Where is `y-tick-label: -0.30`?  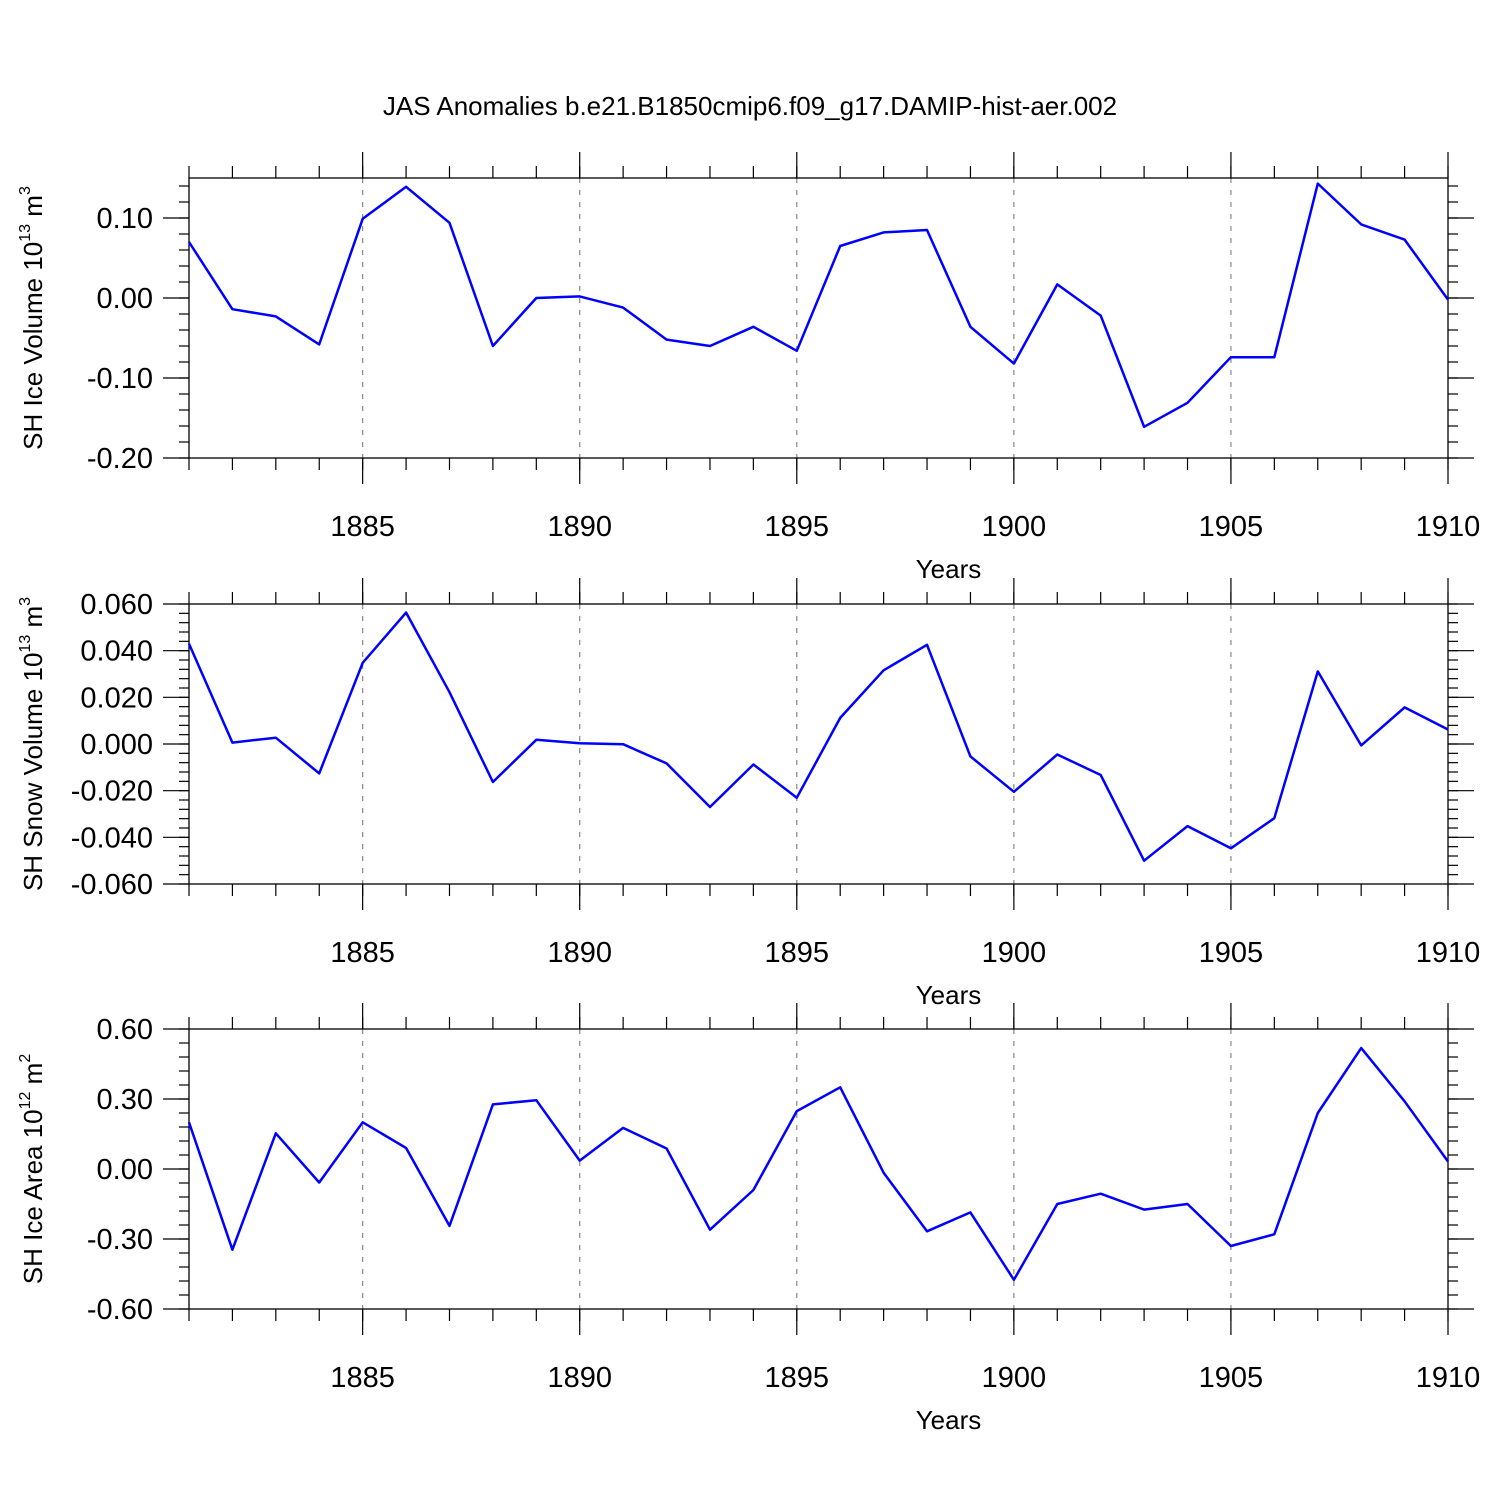 y-tick-label: -0.30 is located at coordinates (120, 1240).